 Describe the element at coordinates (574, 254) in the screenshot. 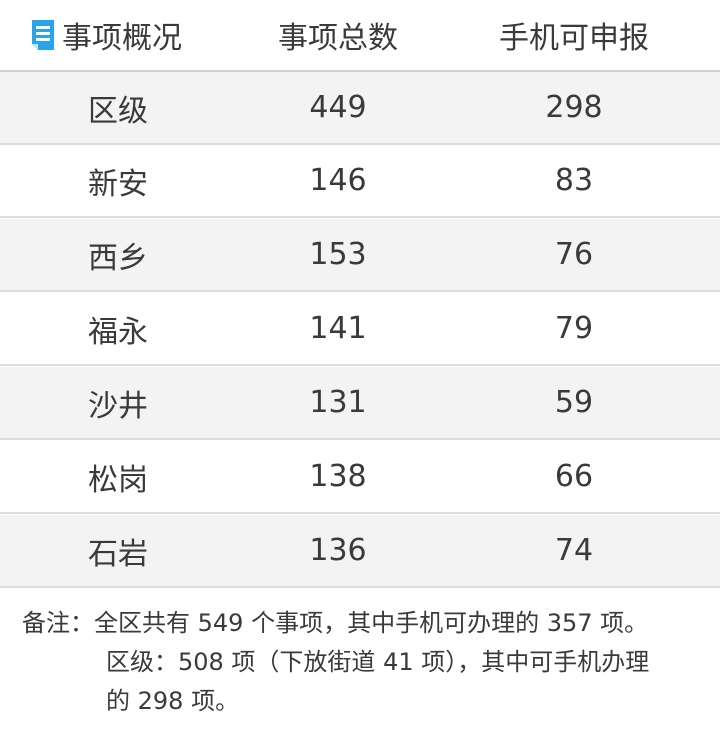

I see `mobile-cell: 76` at that location.